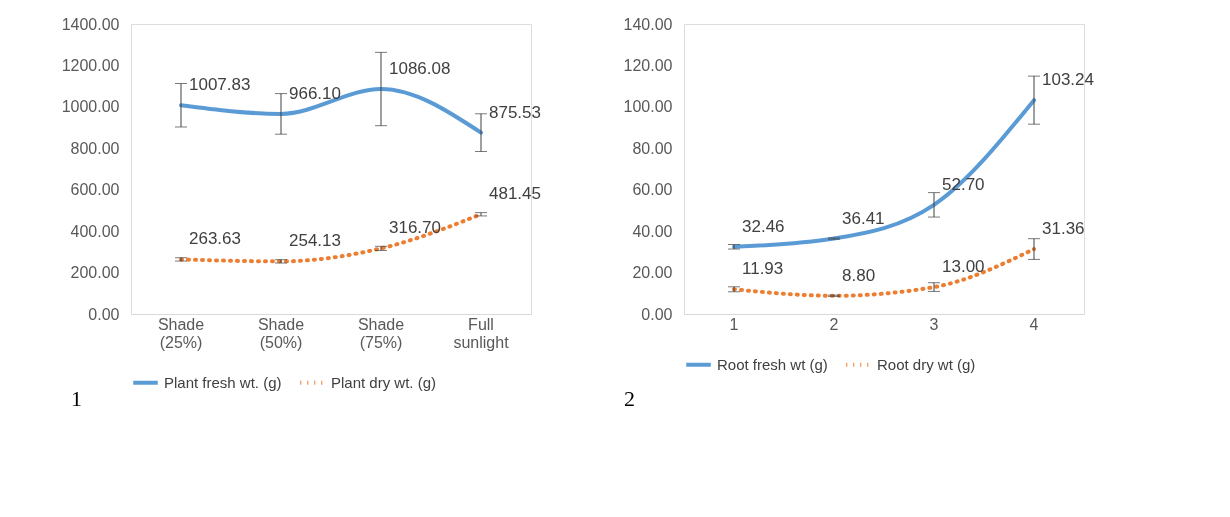  I want to click on y-tick-label: 1400.00, so click(90, 24).